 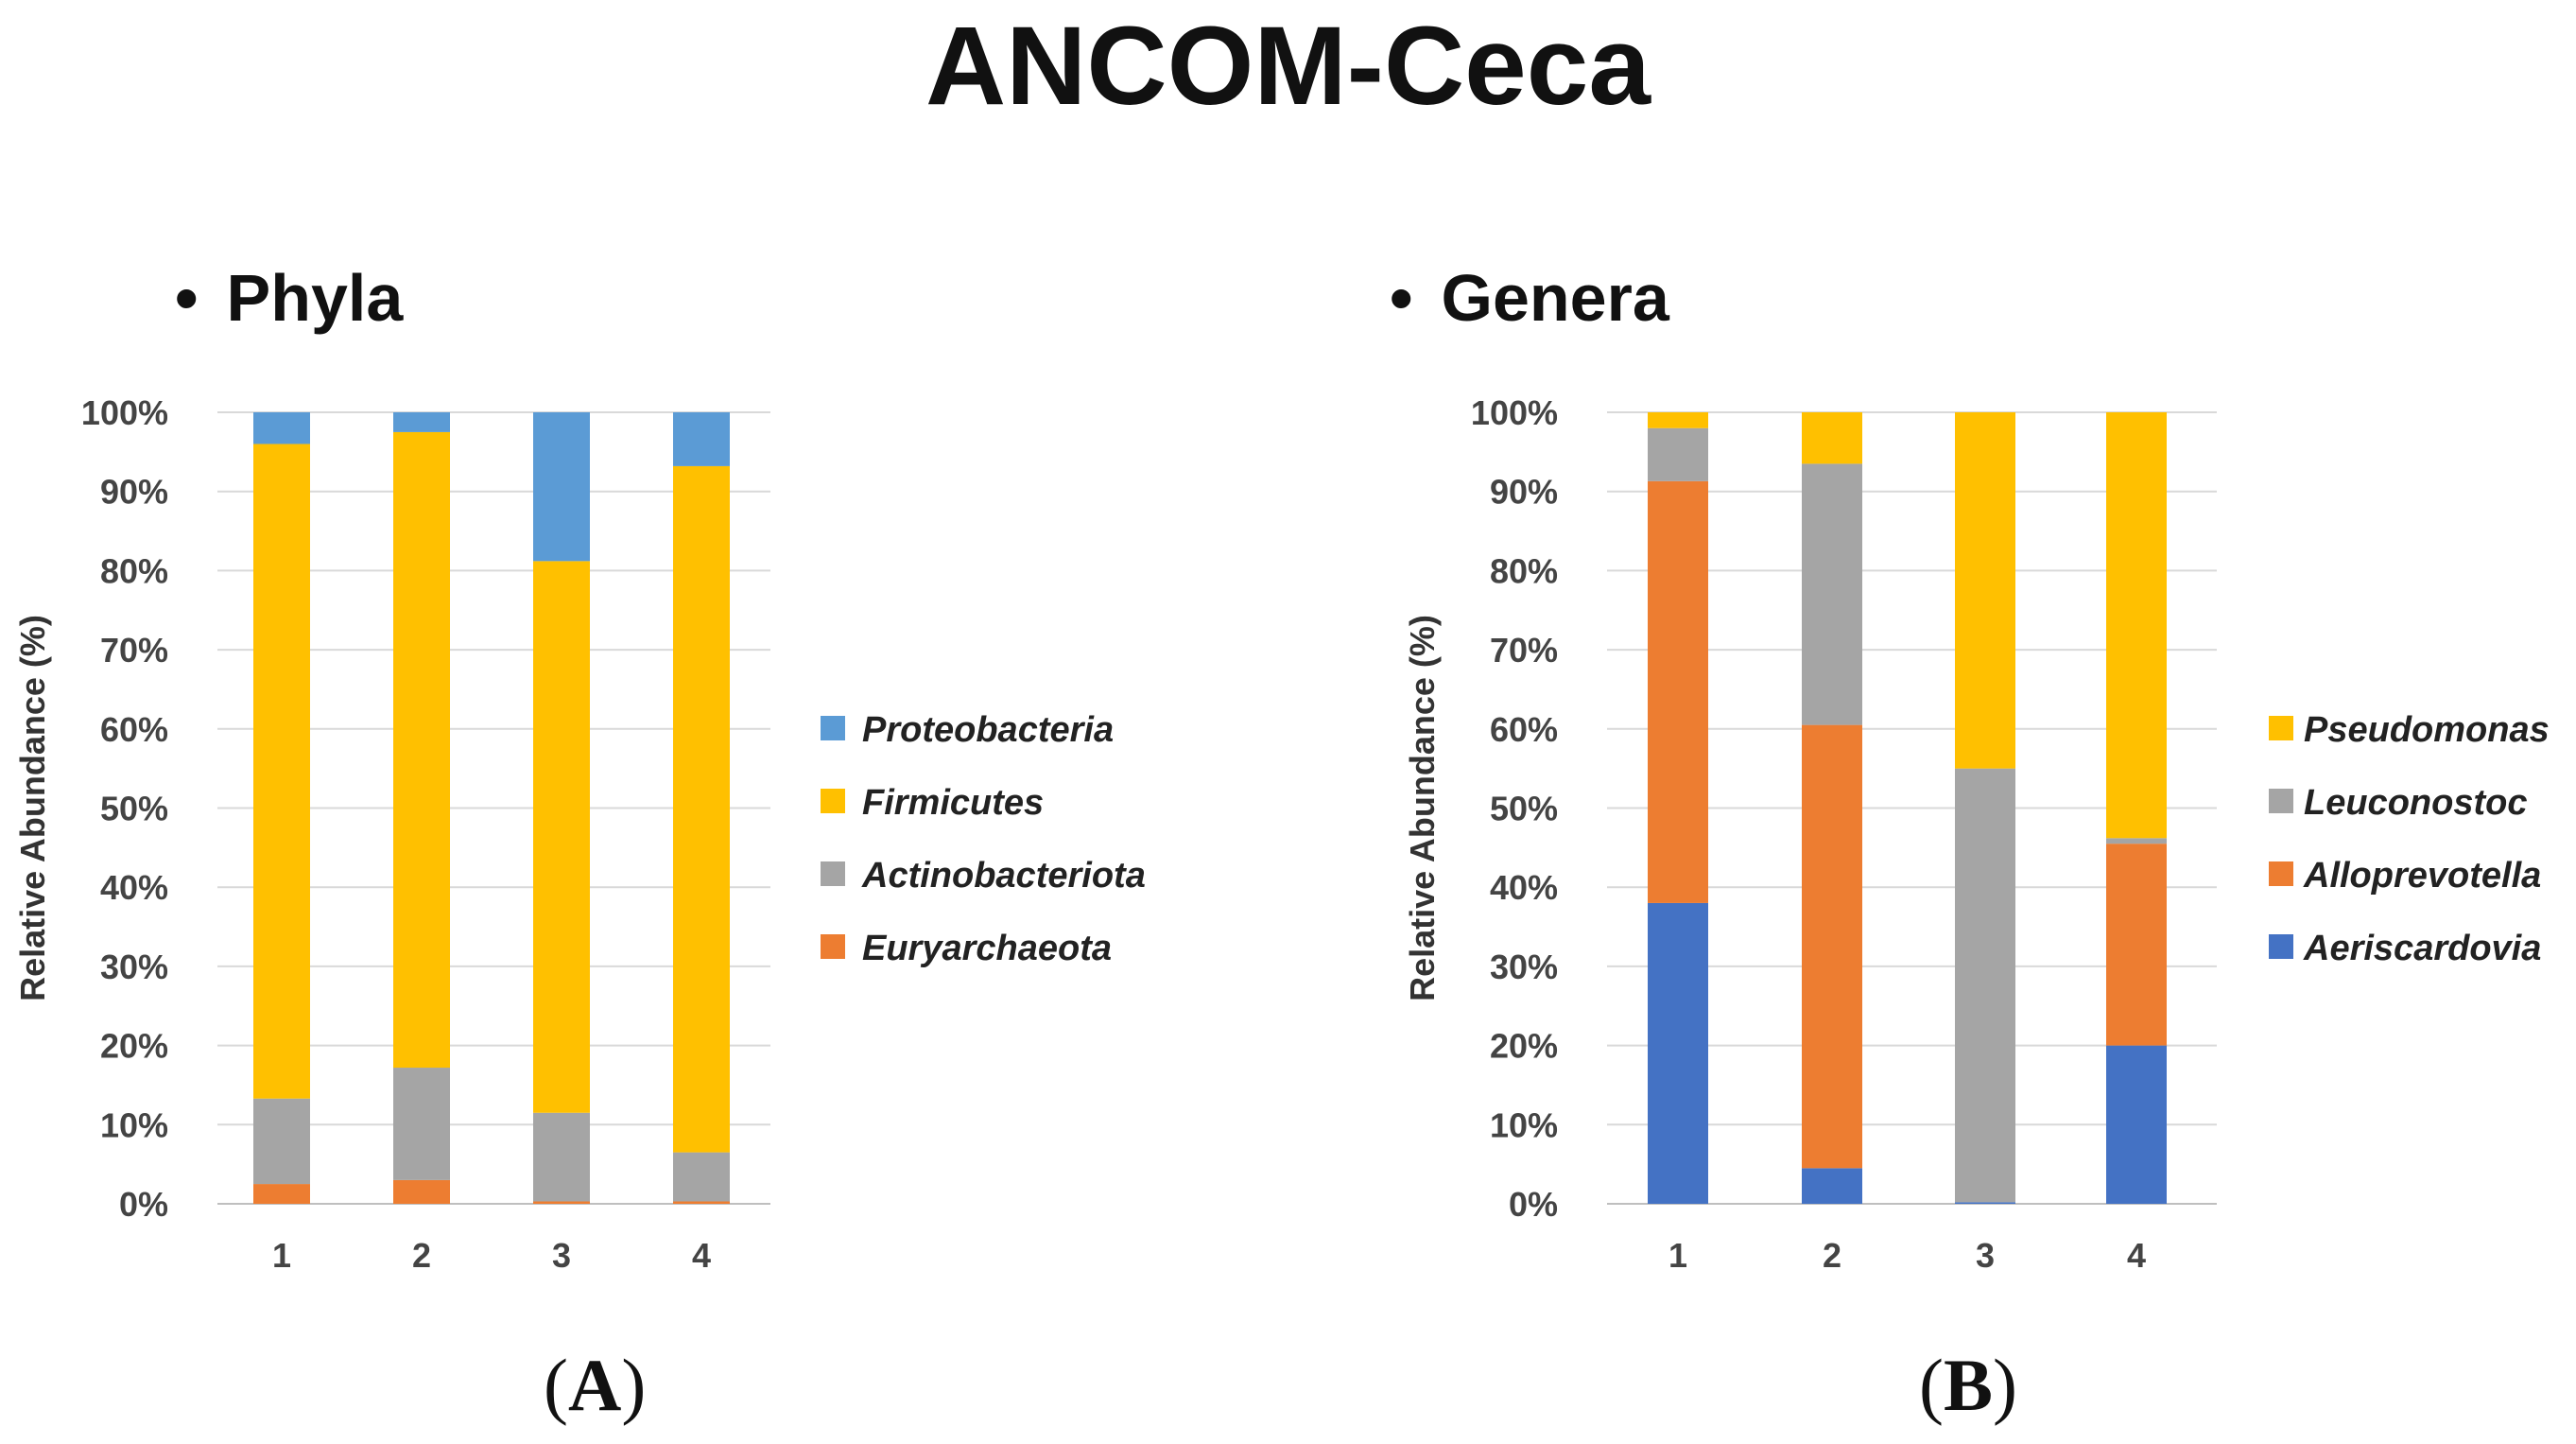 What do you see at coordinates (2136, 1255) in the screenshot?
I see `genera-xtick-label: 4` at bounding box center [2136, 1255].